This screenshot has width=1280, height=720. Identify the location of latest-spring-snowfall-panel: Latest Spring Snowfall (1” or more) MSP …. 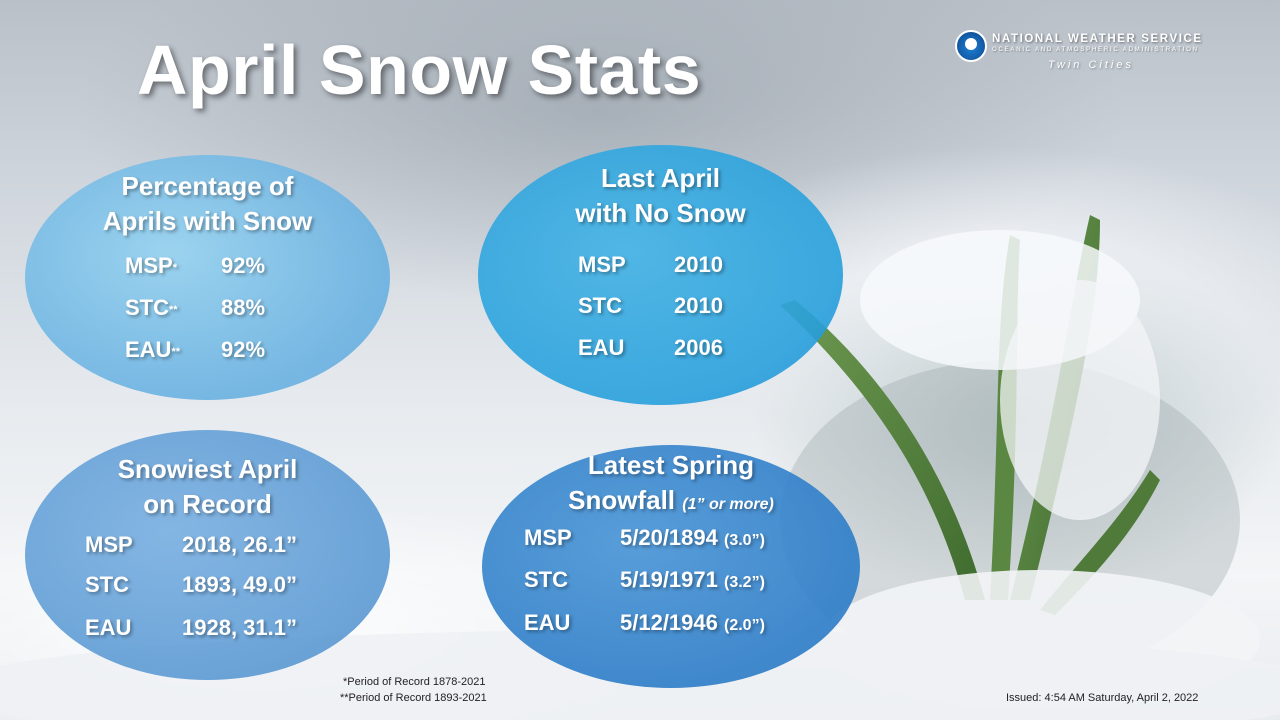
(671, 566).